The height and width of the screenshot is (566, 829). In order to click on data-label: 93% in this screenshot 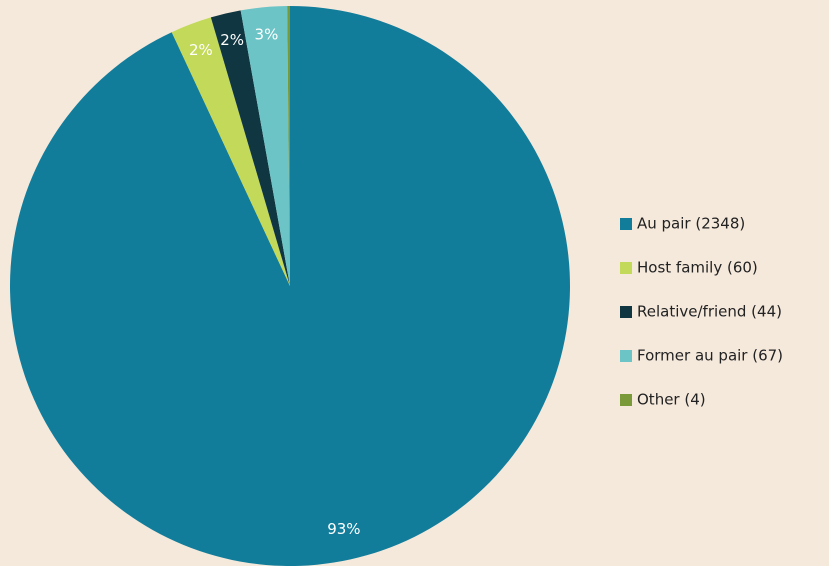, I will do `click(343, 529)`.